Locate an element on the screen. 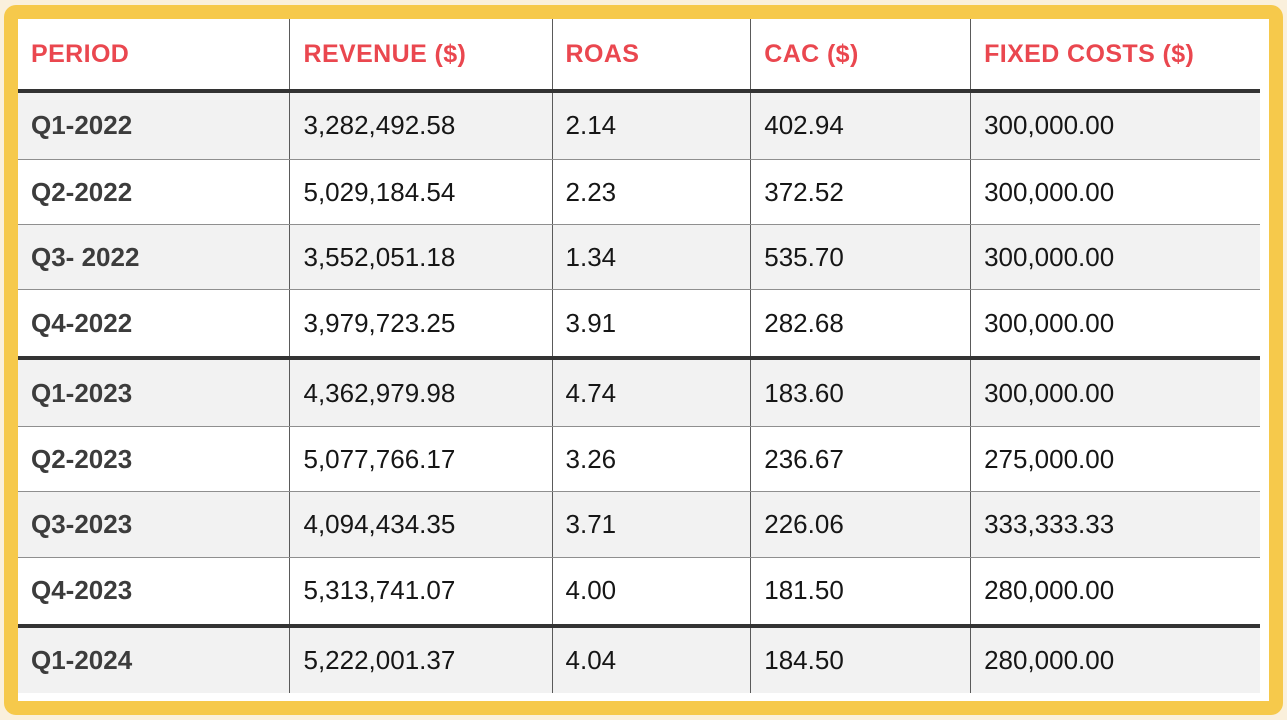 This screenshot has width=1287, height=720. table-row: Q4-2023 5,313,741.07 4.00 181.50 280,000.00 is located at coordinates (639, 592).